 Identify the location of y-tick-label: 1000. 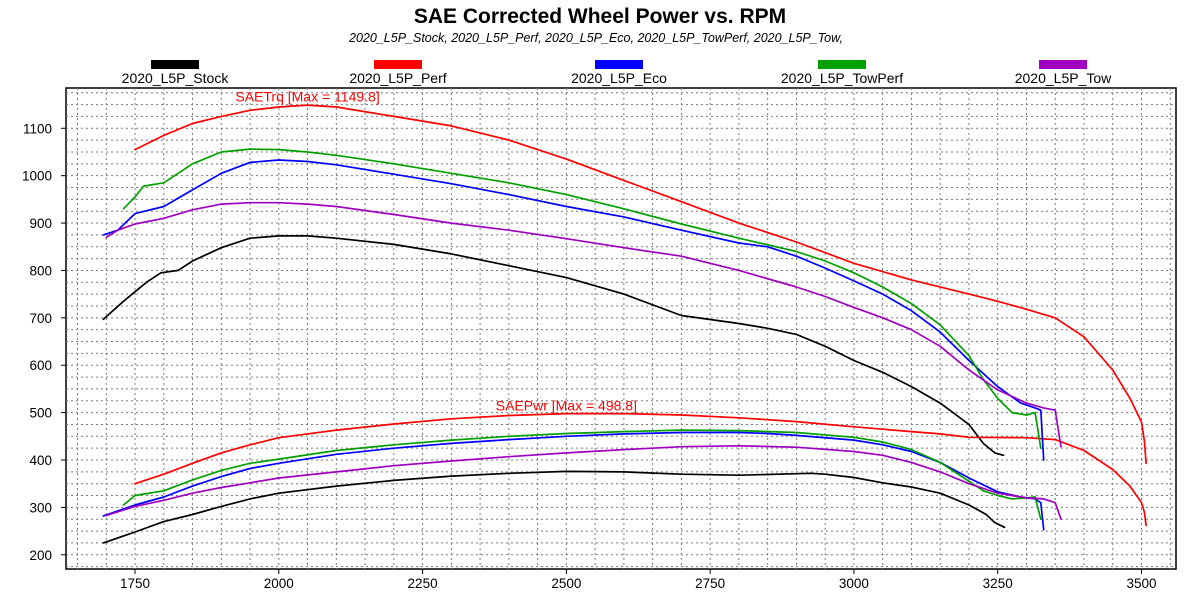
(37, 176).